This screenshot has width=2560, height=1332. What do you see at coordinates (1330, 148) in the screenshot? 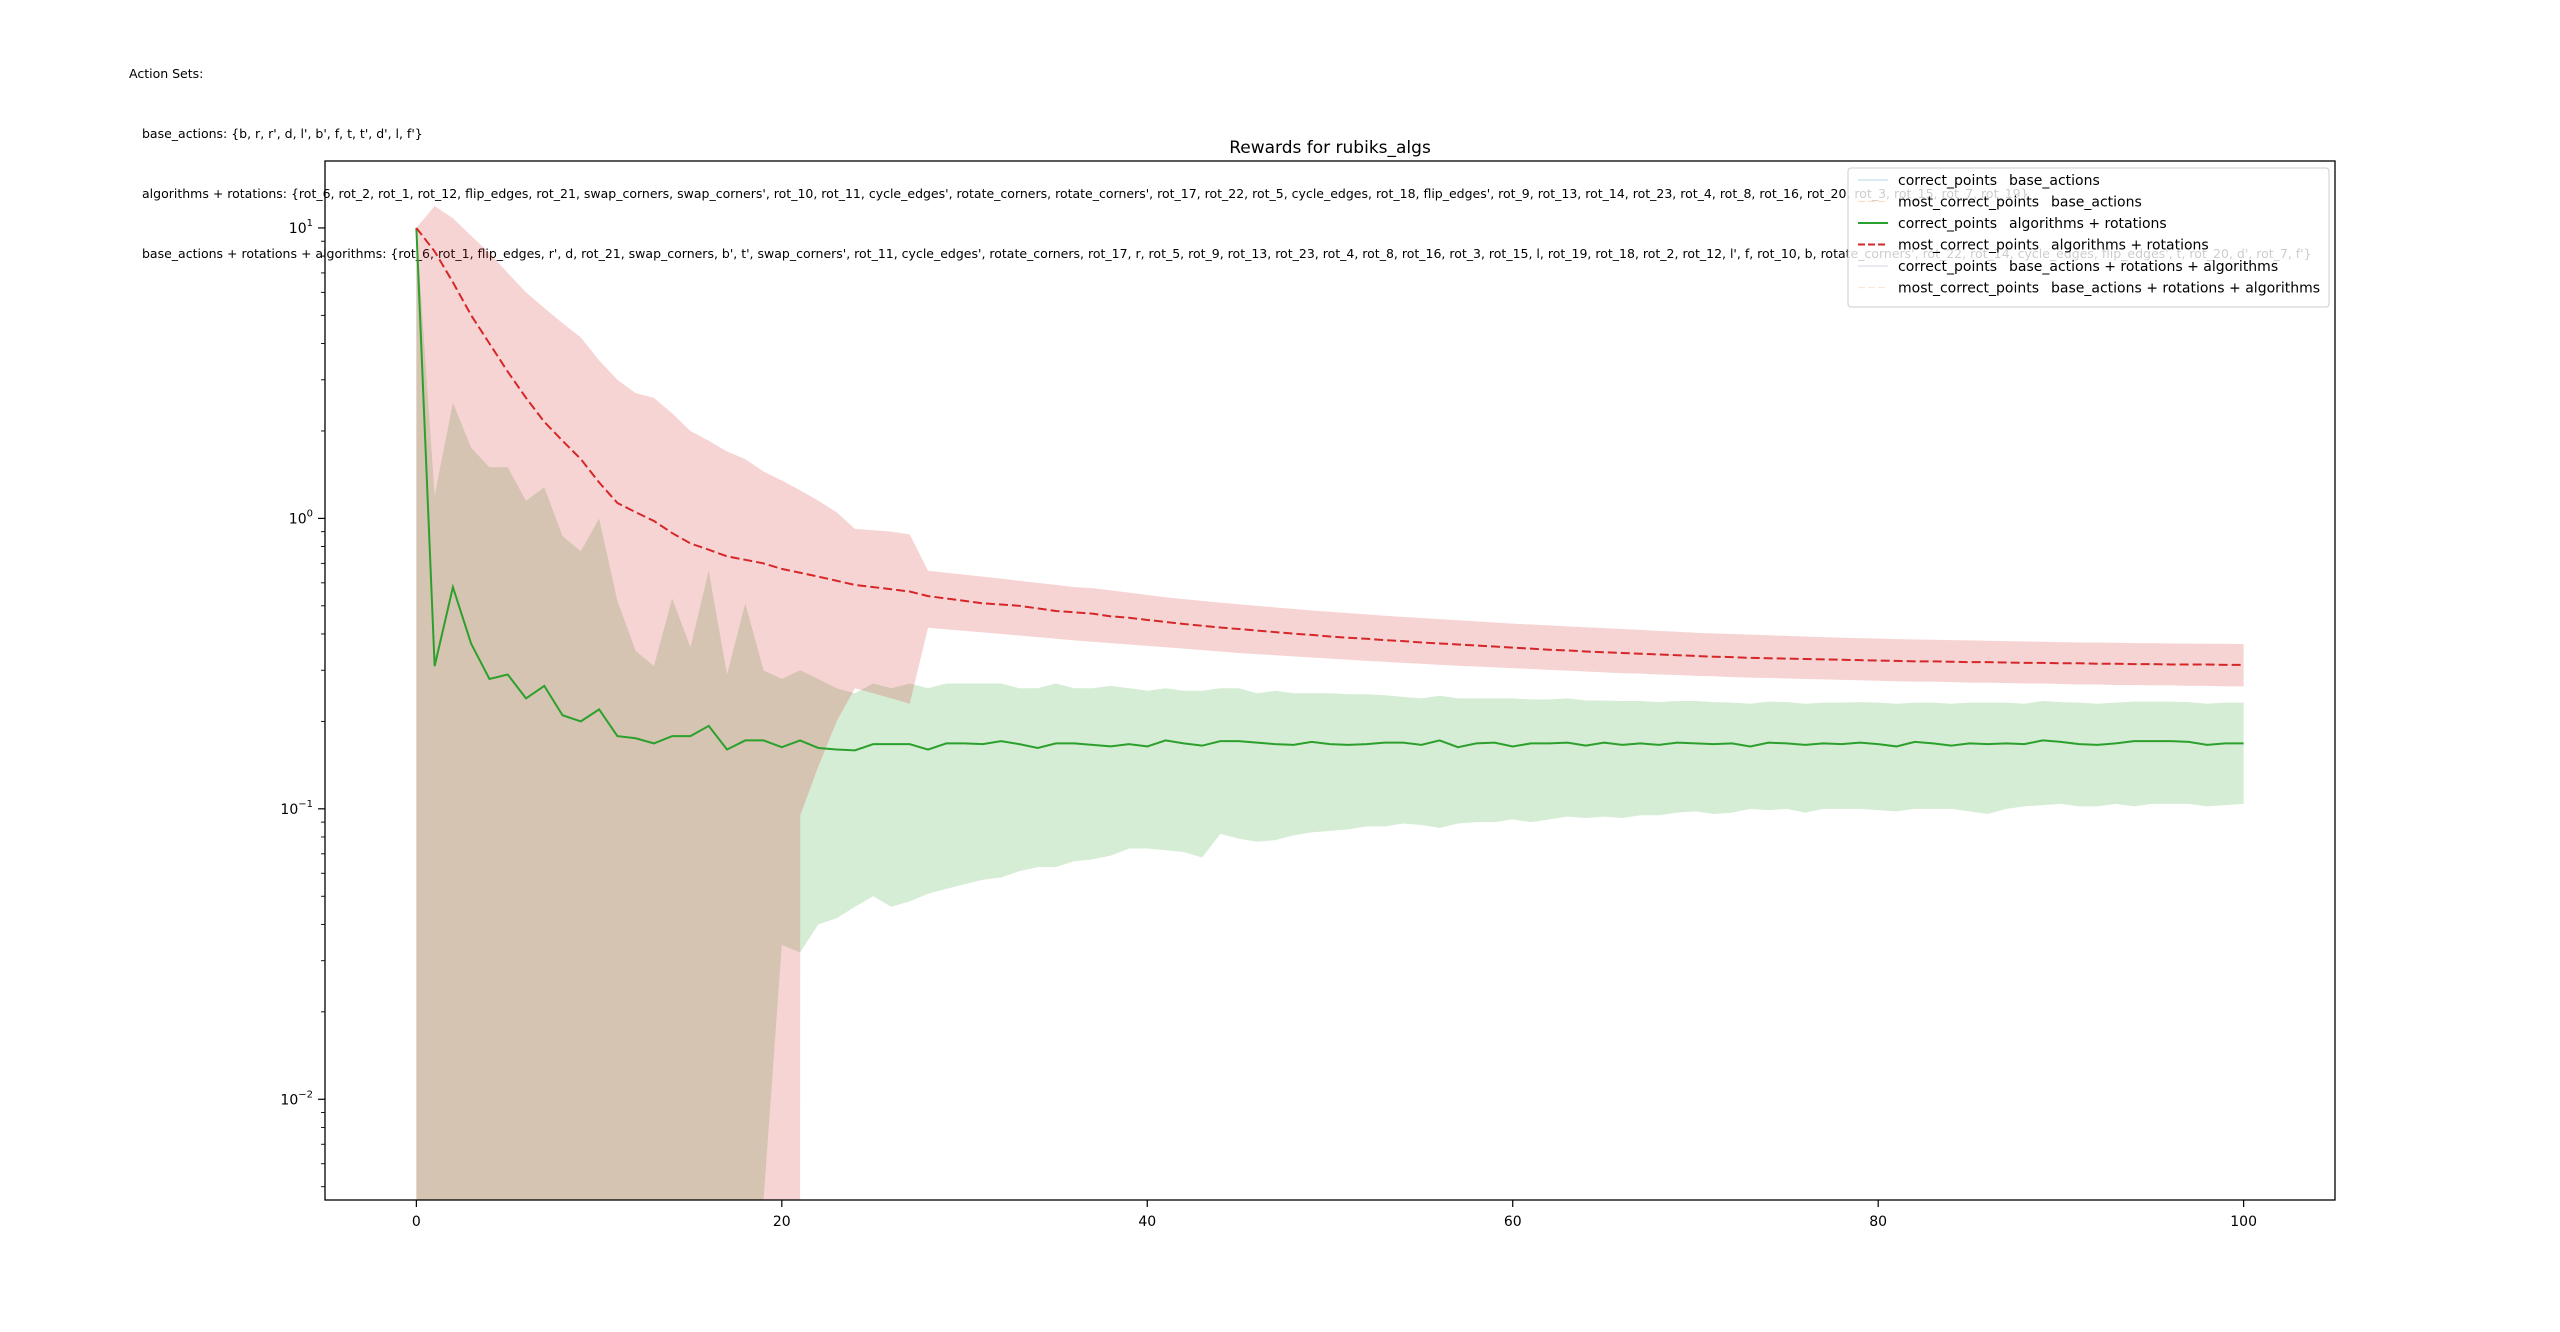
I see `chart-title: Rewards for rubiks_algs` at bounding box center [1330, 148].